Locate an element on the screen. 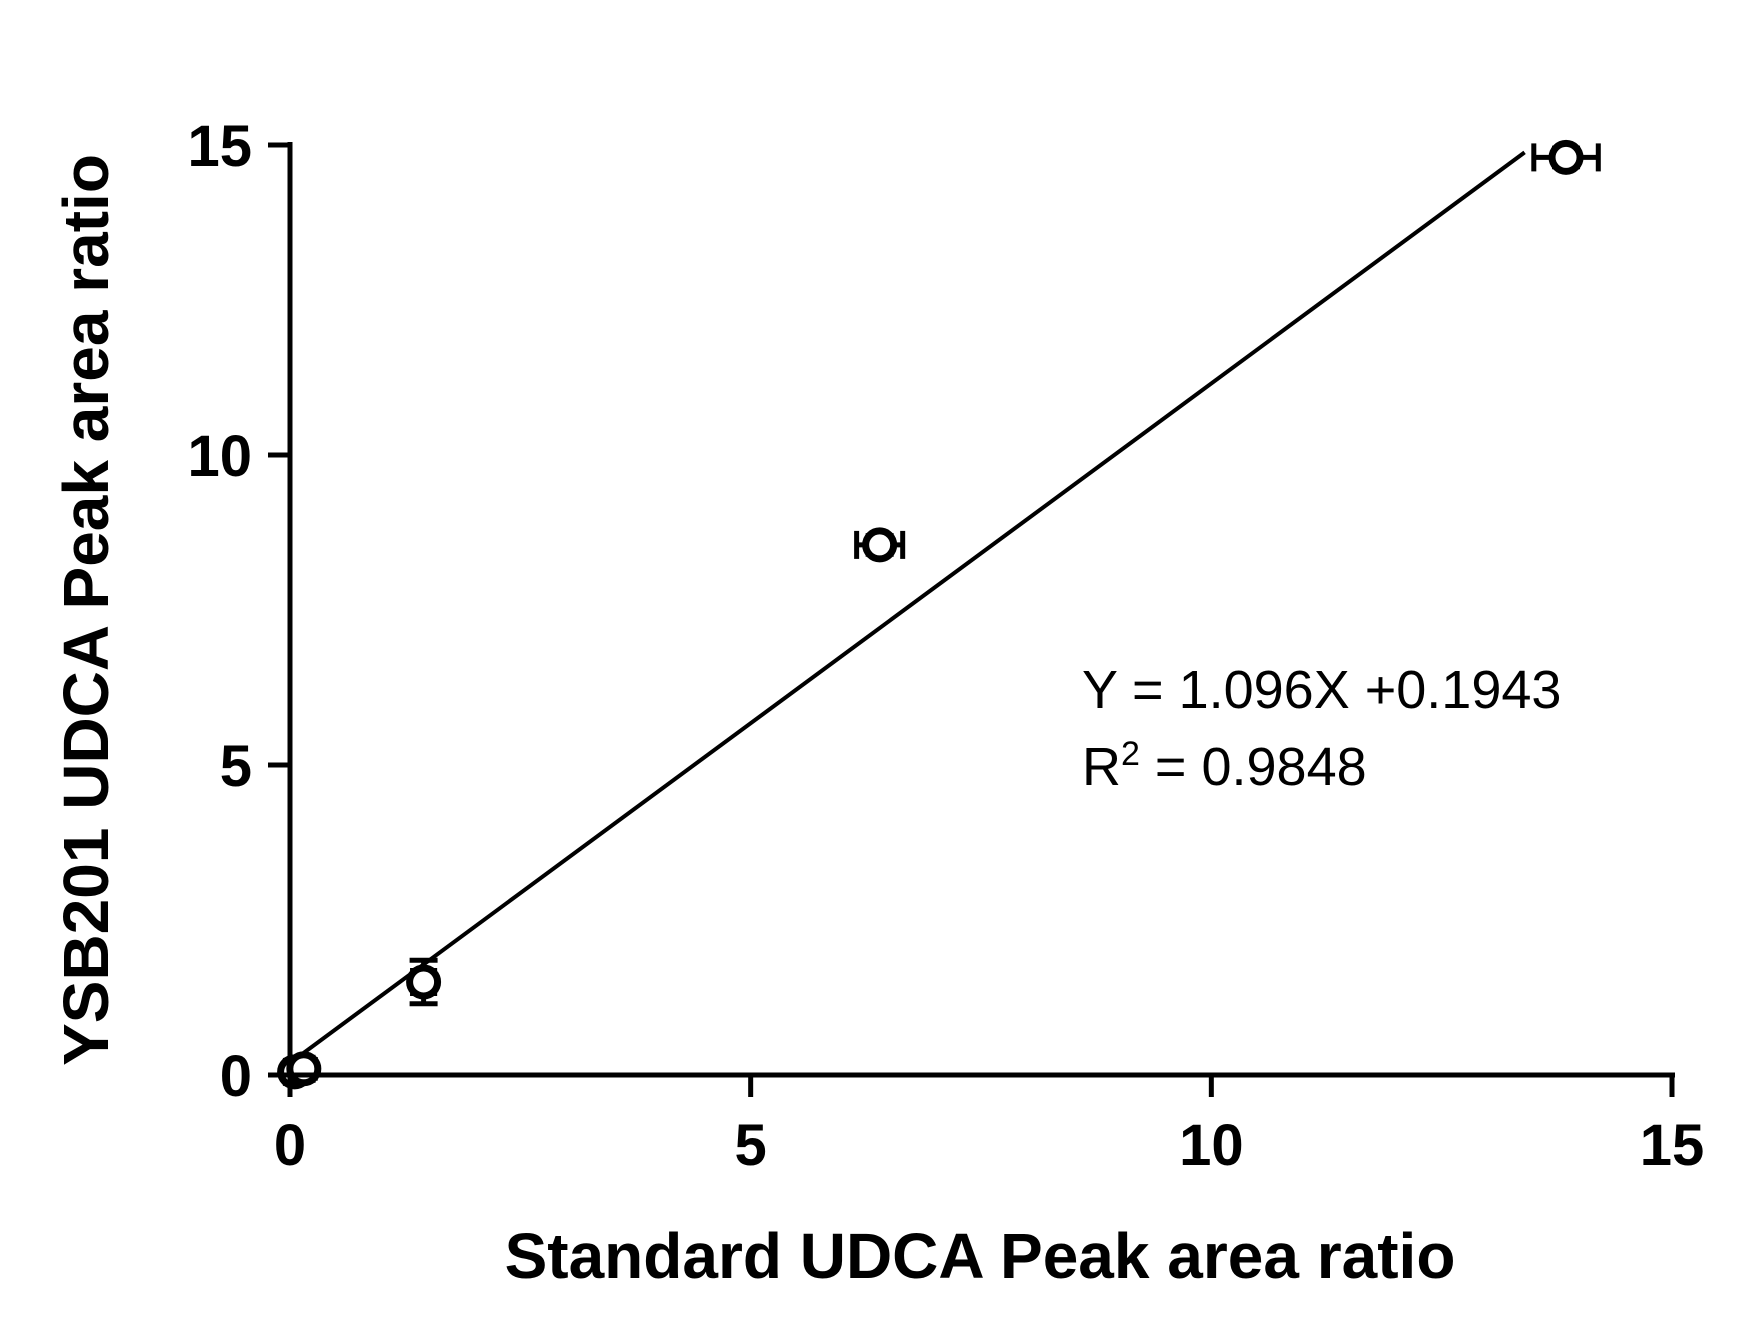 This screenshot has height=1331, width=1742. r-squared-annotation: R2 = 0.9848 is located at coordinates (1224, 766).